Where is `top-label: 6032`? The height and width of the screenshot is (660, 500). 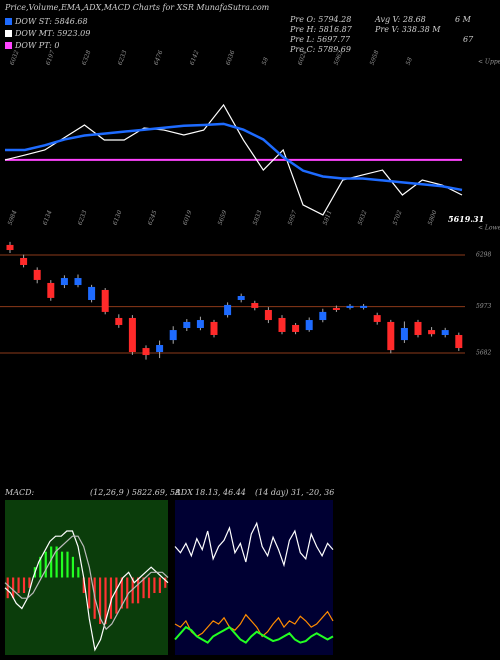 top-label: 6032 is located at coordinates (15, 57).